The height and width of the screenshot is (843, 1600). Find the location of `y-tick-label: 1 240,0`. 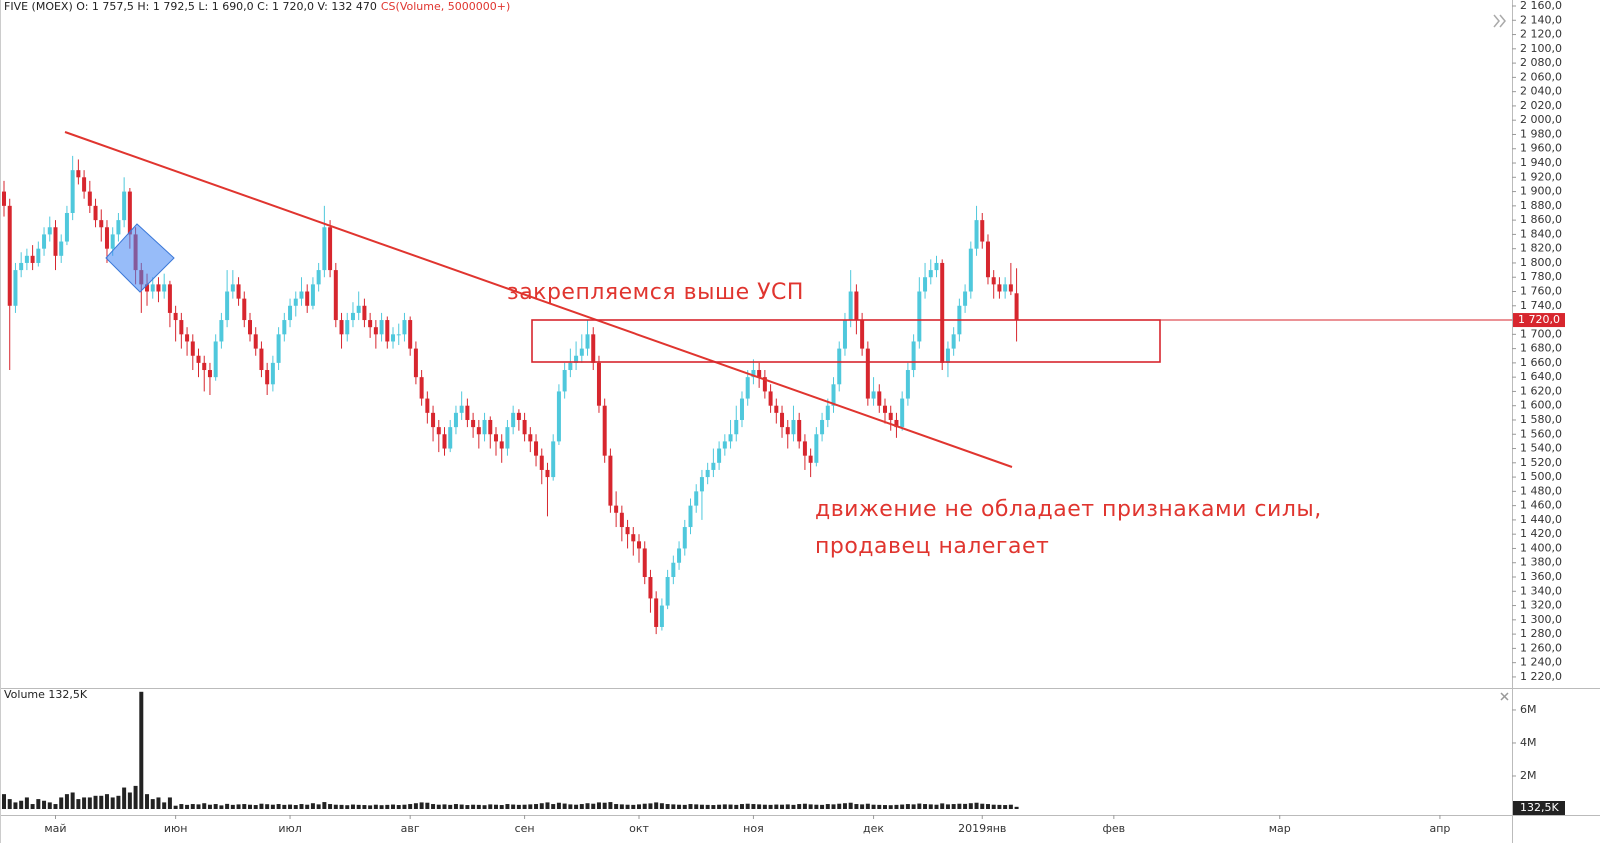

y-tick-label: 1 240,0 is located at coordinates (1541, 662).